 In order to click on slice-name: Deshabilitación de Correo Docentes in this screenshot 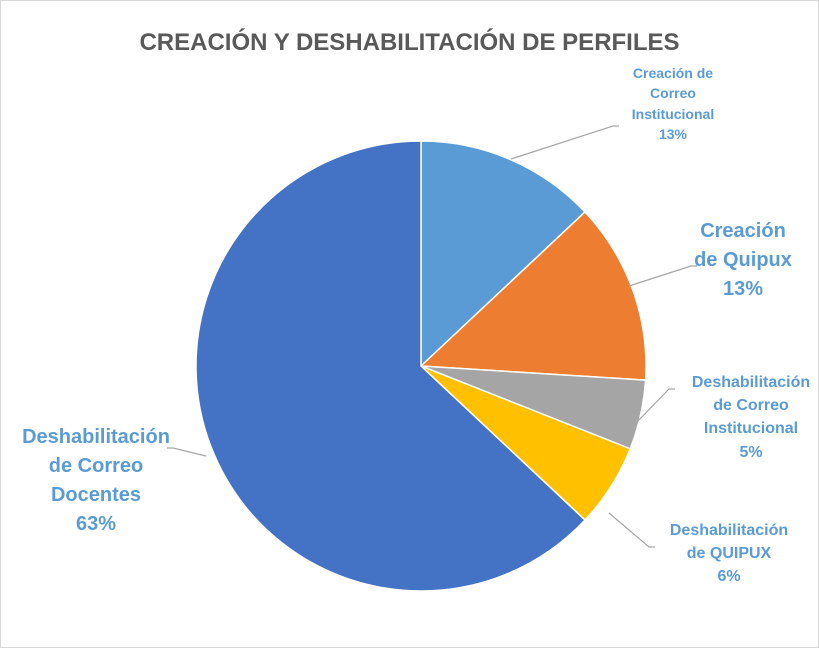, I will do `click(96, 466)`.